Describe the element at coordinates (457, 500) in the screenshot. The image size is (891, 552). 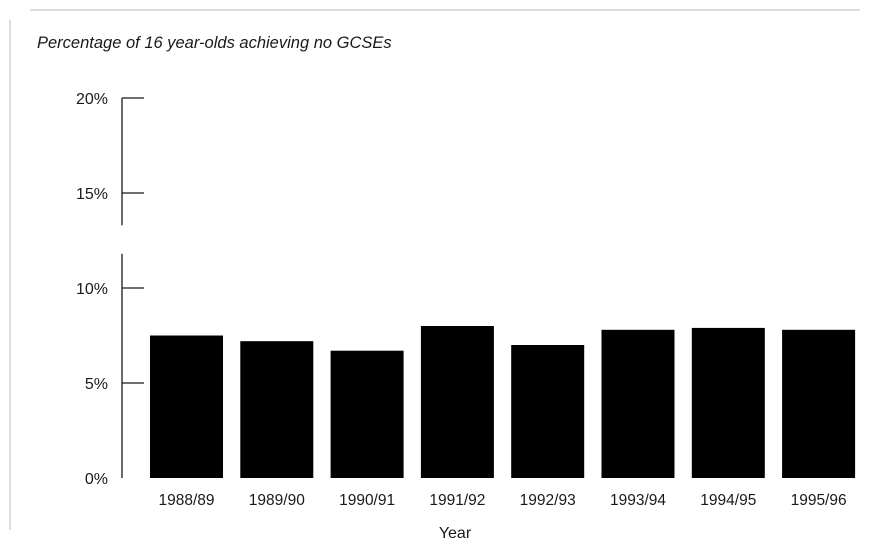
I see `x-tick-label: 1991/92` at that location.